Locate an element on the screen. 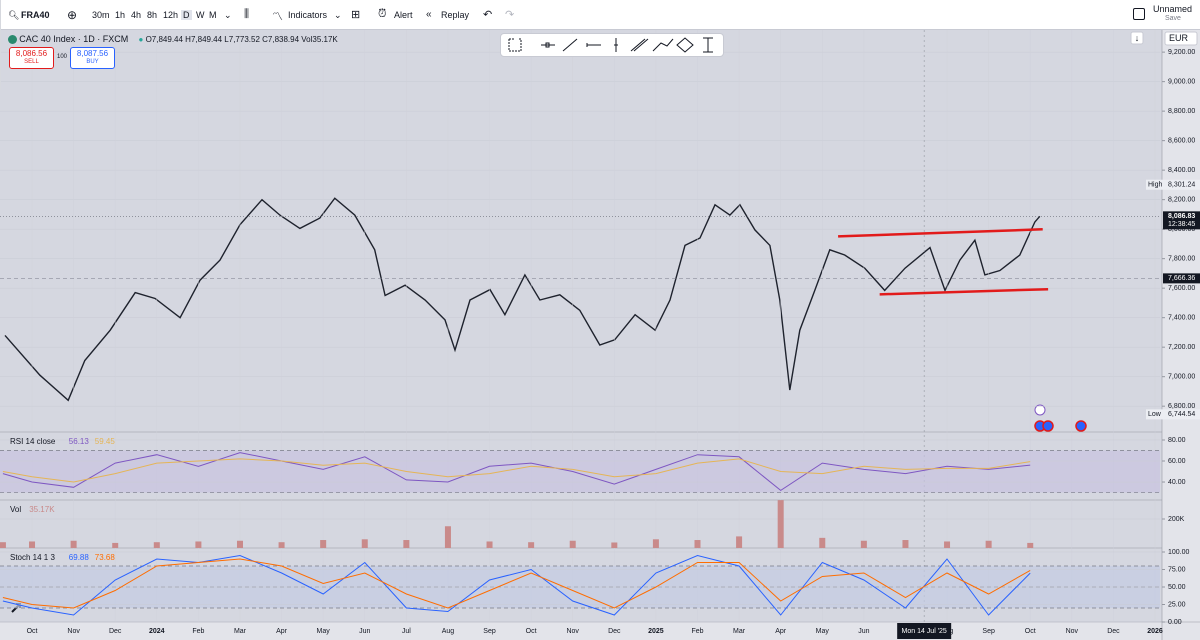  crosshair-label: Mon 14 Jul '25 is located at coordinates (924, 631).